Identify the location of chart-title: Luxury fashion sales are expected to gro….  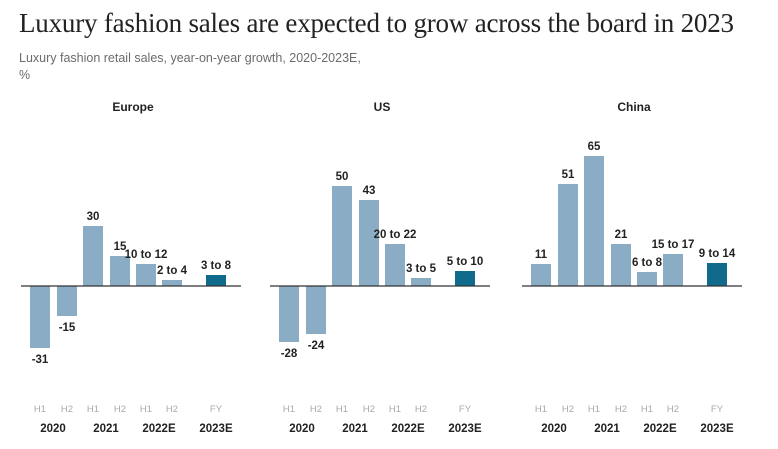
(376, 23).